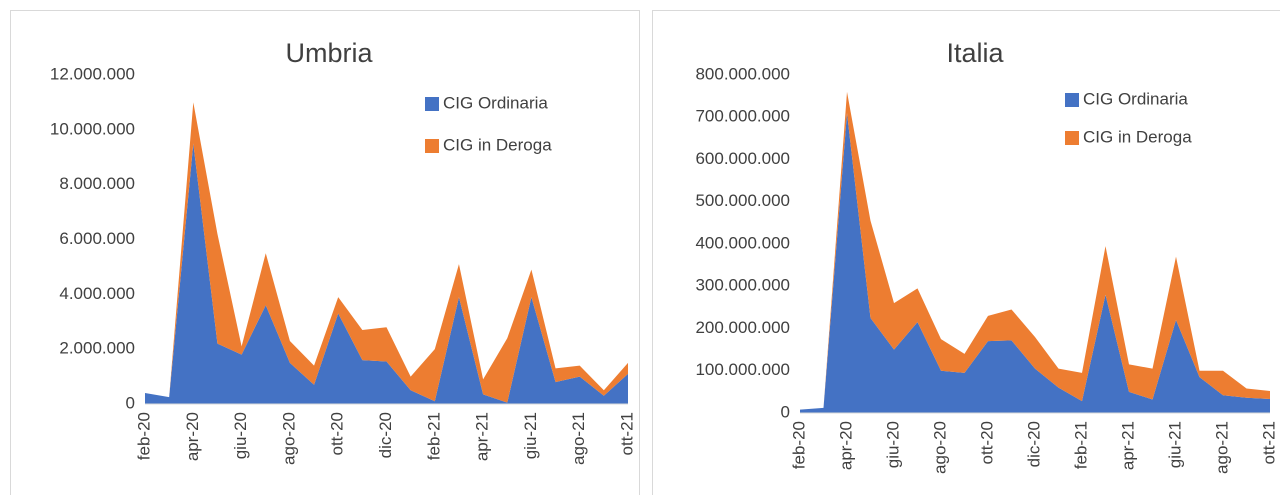  Describe the element at coordinates (742, 200) in the screenshot. I see `y-tick-label: 500.000.000` at that location.